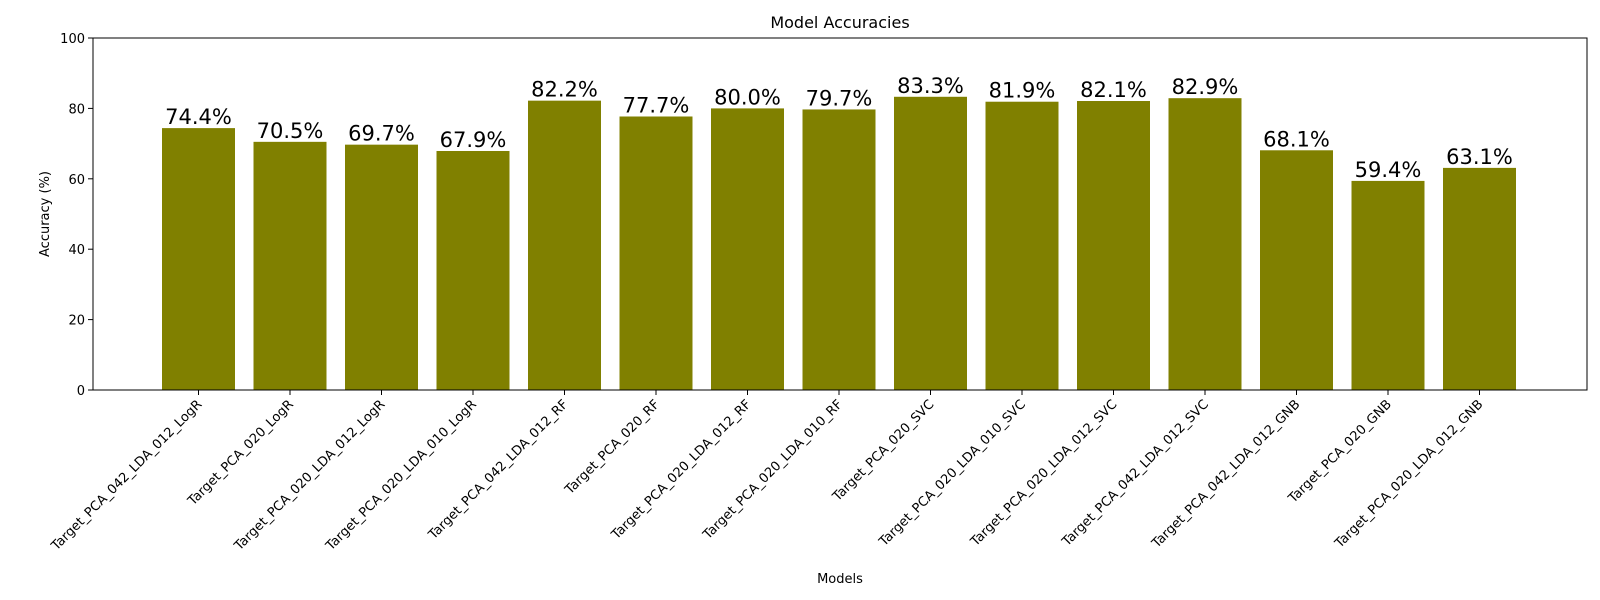 This screenshot has height=600, width=1600. I want to click on x-tick-label: Target_PCA_020_SVC, so click(883, 451).